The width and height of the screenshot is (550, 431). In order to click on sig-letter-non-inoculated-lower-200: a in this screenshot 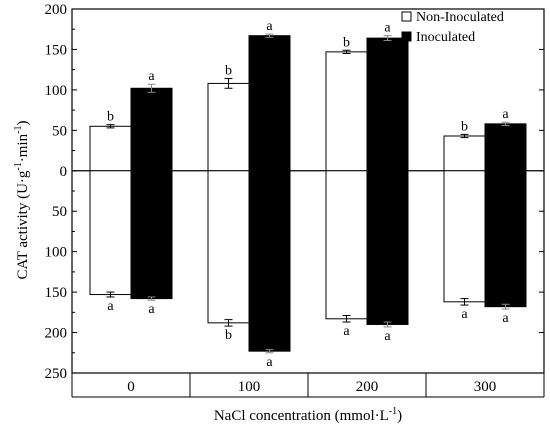, I will do `click(346, 331)`.